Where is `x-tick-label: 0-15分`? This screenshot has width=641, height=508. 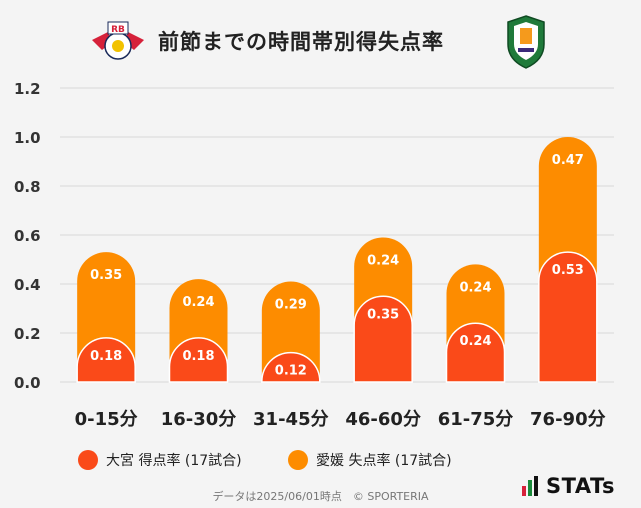
x-tick-label: 0-15分 is located at coordinates (106, 419).